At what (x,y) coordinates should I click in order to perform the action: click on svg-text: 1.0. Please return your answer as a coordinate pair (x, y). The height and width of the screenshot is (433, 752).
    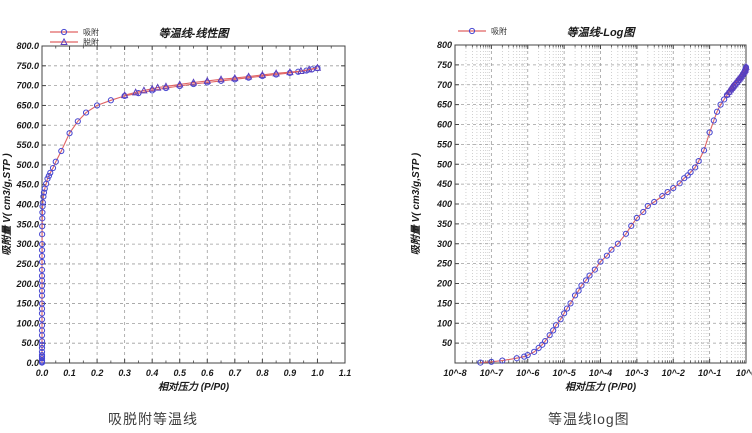
    Looking at the image, I should click on (317, 373).